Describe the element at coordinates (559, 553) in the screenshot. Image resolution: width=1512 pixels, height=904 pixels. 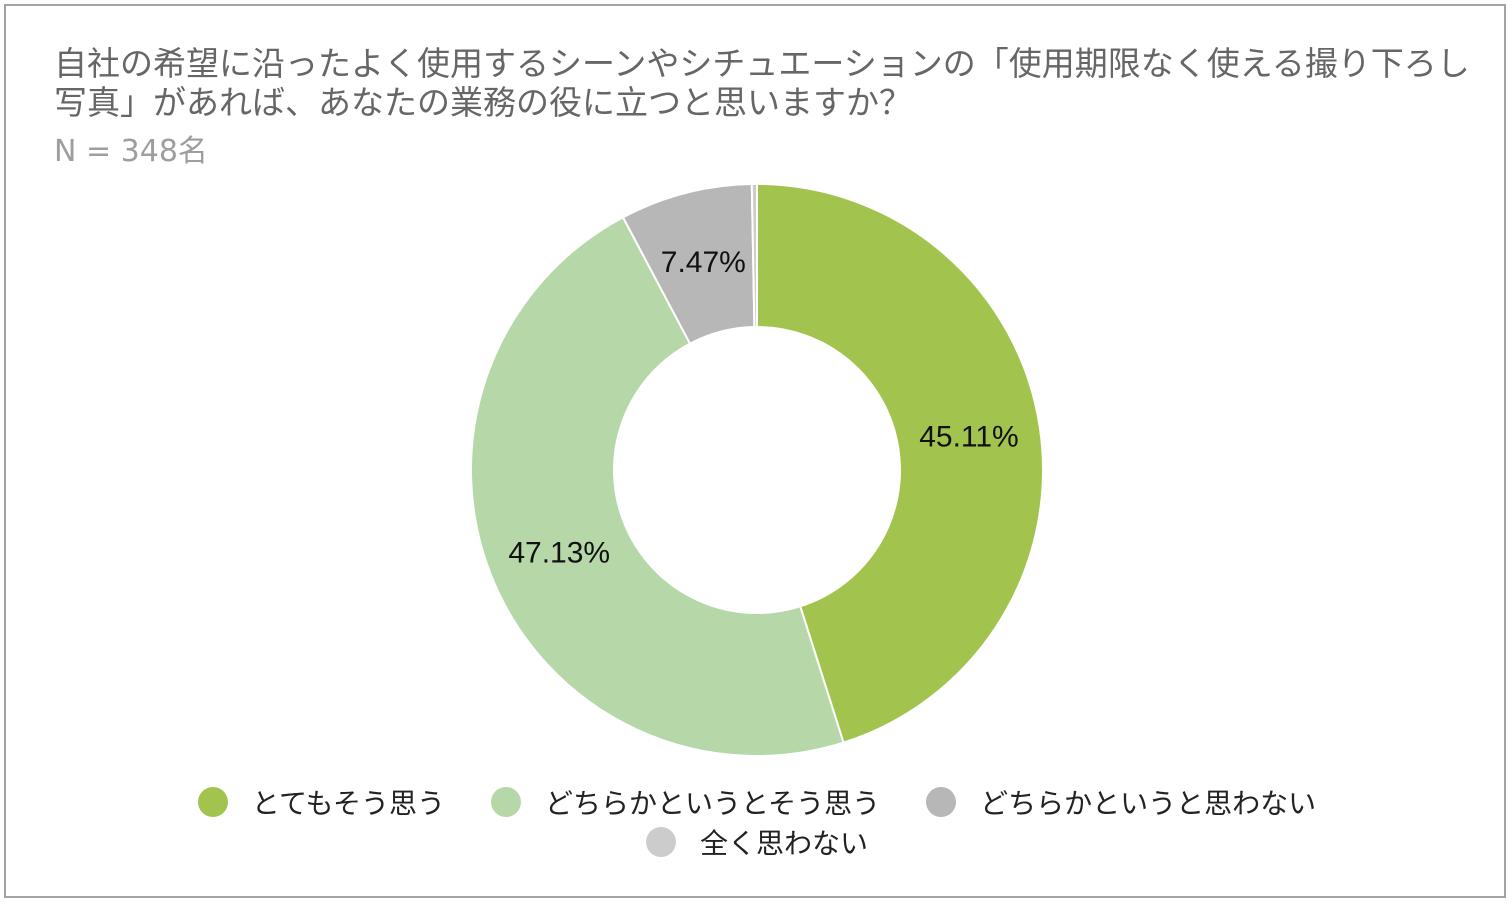
I see `slice-label-1: 47.13%` at that location.